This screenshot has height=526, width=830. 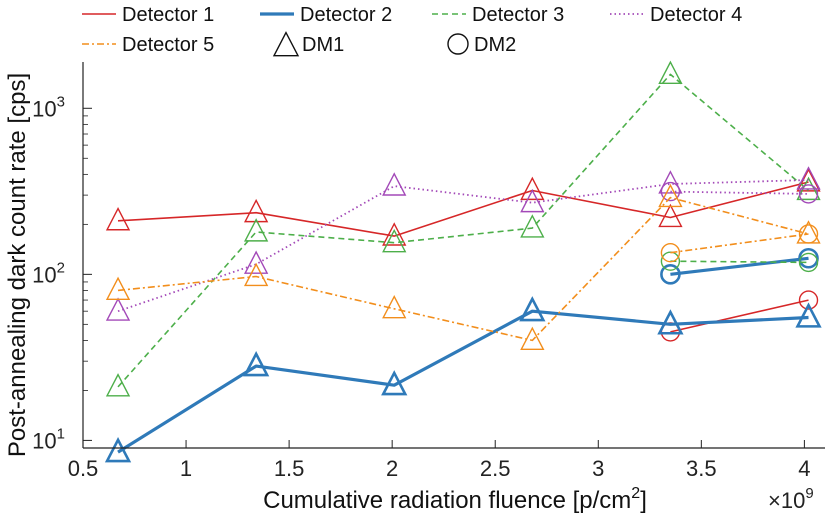 I want to click on x-tick-label: 3, so click(x=598, y=468).